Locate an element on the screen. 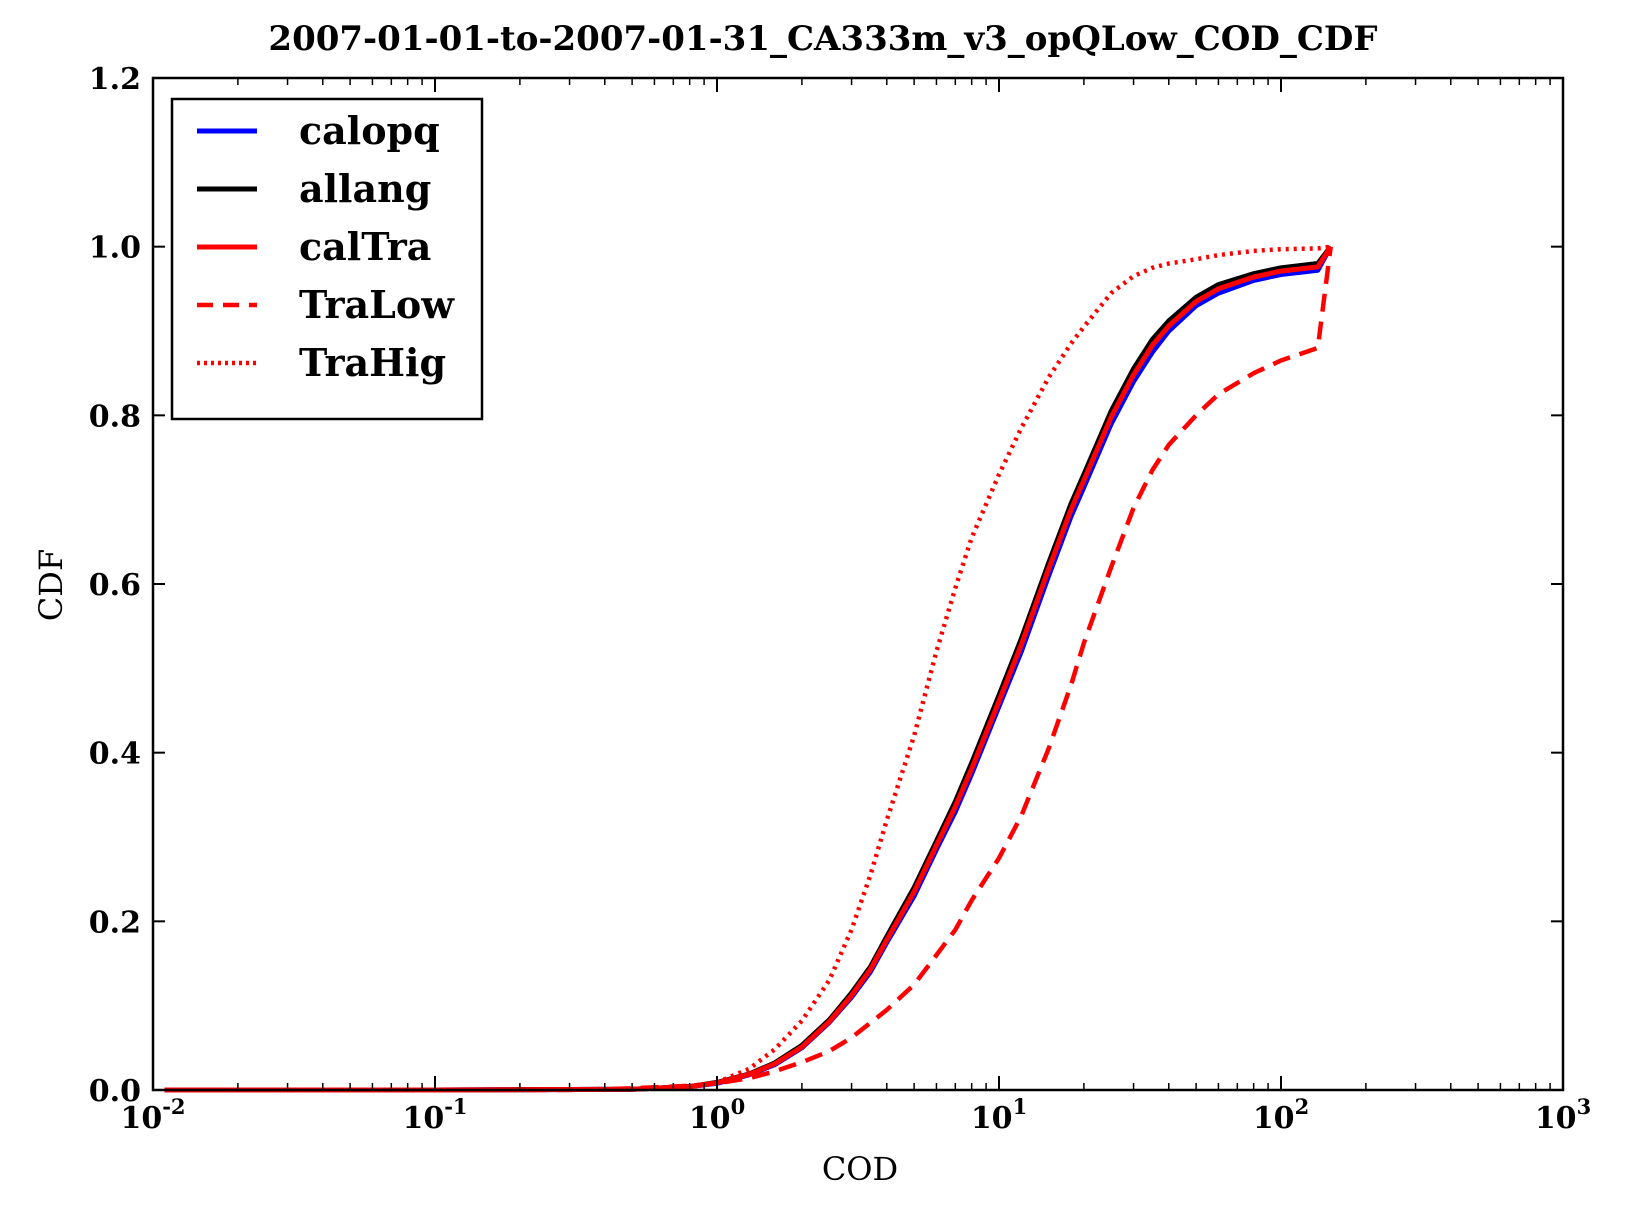 The height and width of the screenshot is (1225, 1625). y-tick-label: 1.0 is located at coordinates (115, 248).